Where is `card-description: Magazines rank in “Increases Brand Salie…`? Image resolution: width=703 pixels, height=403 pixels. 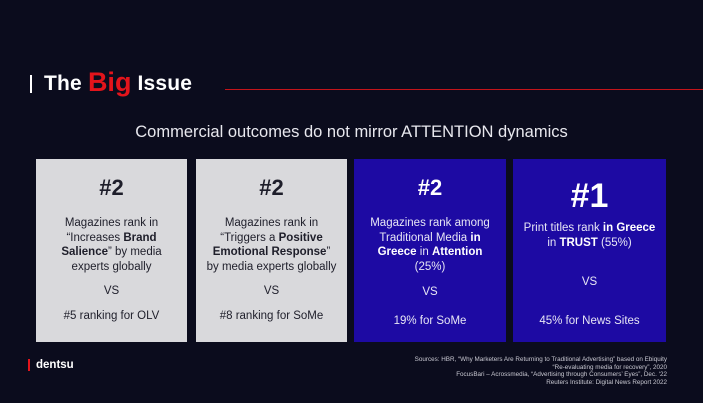
card-description: Magazines rank in “Increases Brand Salie… is located at coordinates (111, 245).